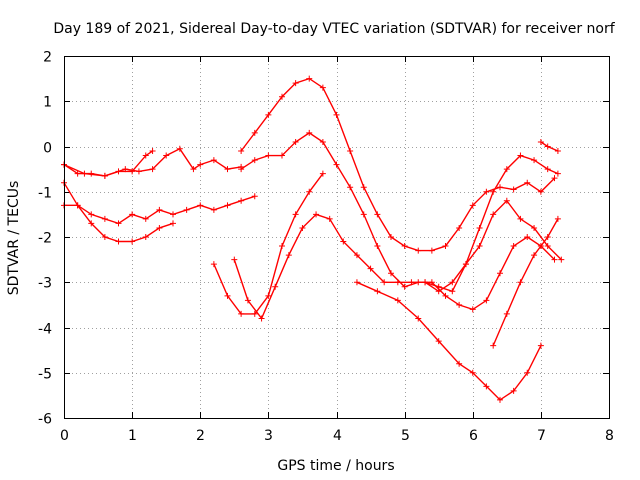  Describe the element at coordinates (159, 203) in the screenshot. I see `series-track-c` at that location.